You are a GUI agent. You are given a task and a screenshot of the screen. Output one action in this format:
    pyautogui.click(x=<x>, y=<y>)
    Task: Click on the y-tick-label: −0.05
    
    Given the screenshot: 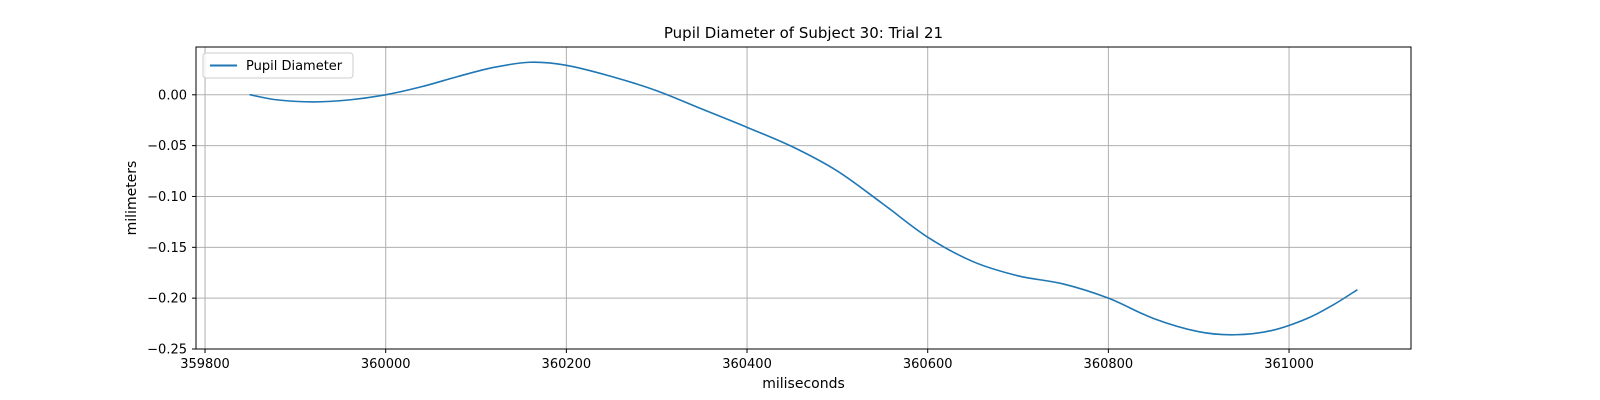 What is the action you would take?
    pyautogui.click(x=167, y=146)
    